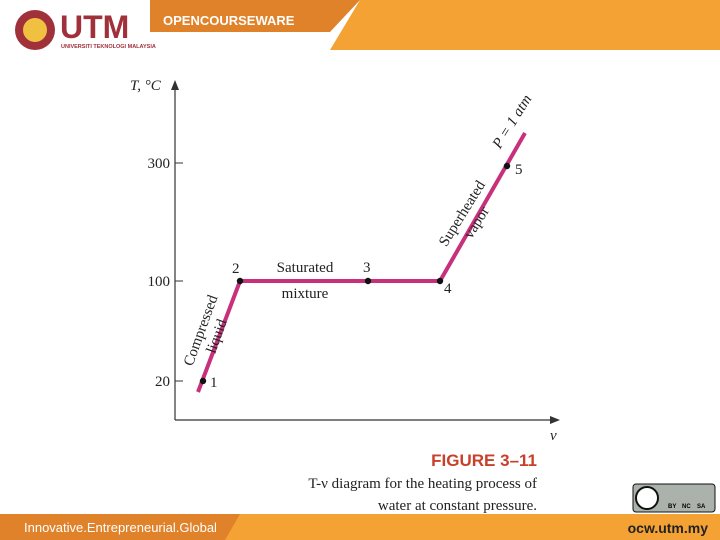  I want to click on caption-text: T-ν diagram for the heating process of, so click(422, 484).